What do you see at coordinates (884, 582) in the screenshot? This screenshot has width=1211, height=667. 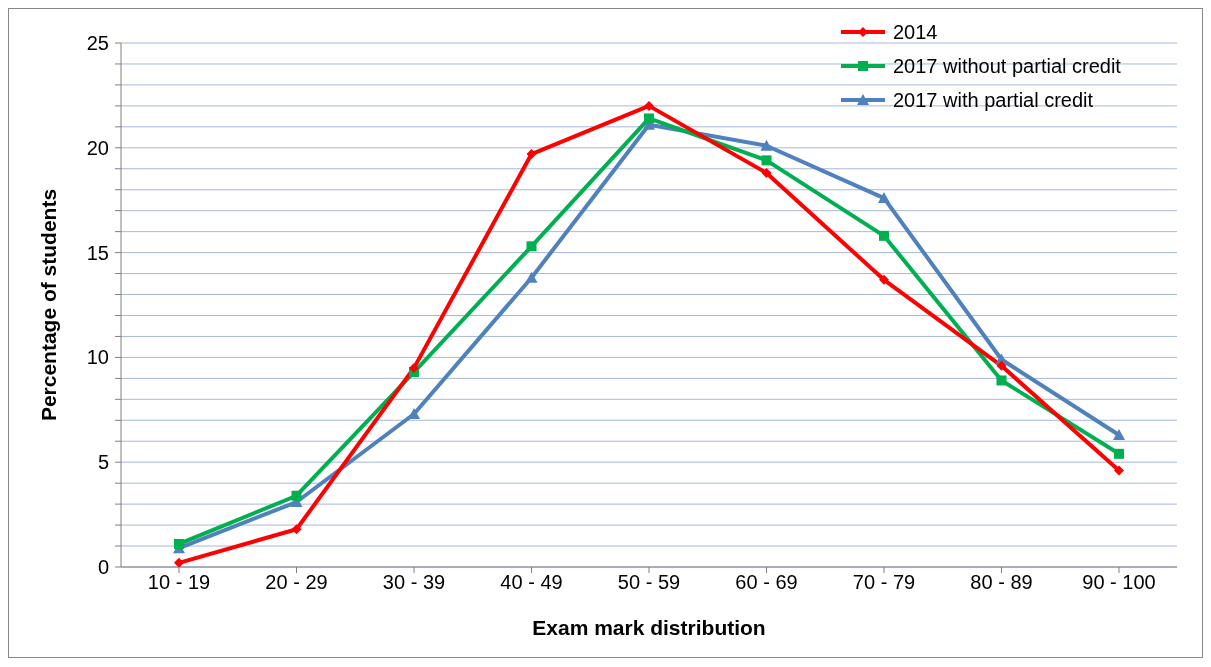 I see `x-tick-label: 70 - 79` at bounding box center [884, 582].